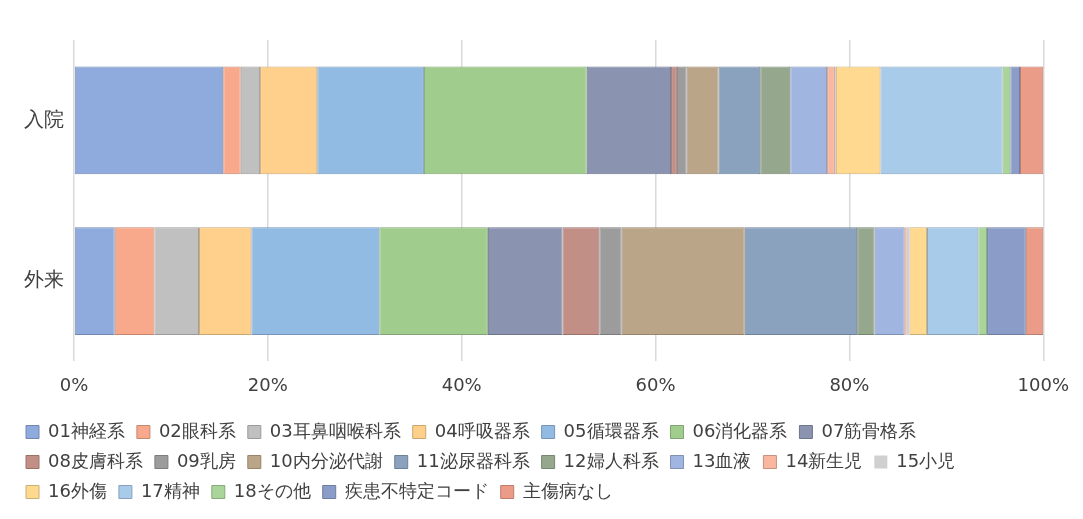 The height and width of the screenshot is (519, 1083). What do you see at coordinates (740, 430) in the screenshot?
I see `legend-label: 06消化器系` at bounding box center [740, 430].